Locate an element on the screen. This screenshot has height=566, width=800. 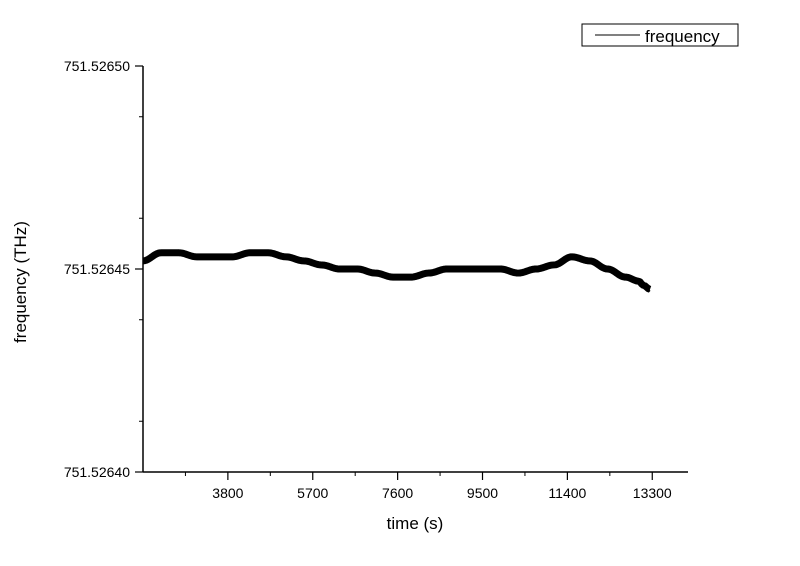
series-layer is located at coordinates (396, 271).